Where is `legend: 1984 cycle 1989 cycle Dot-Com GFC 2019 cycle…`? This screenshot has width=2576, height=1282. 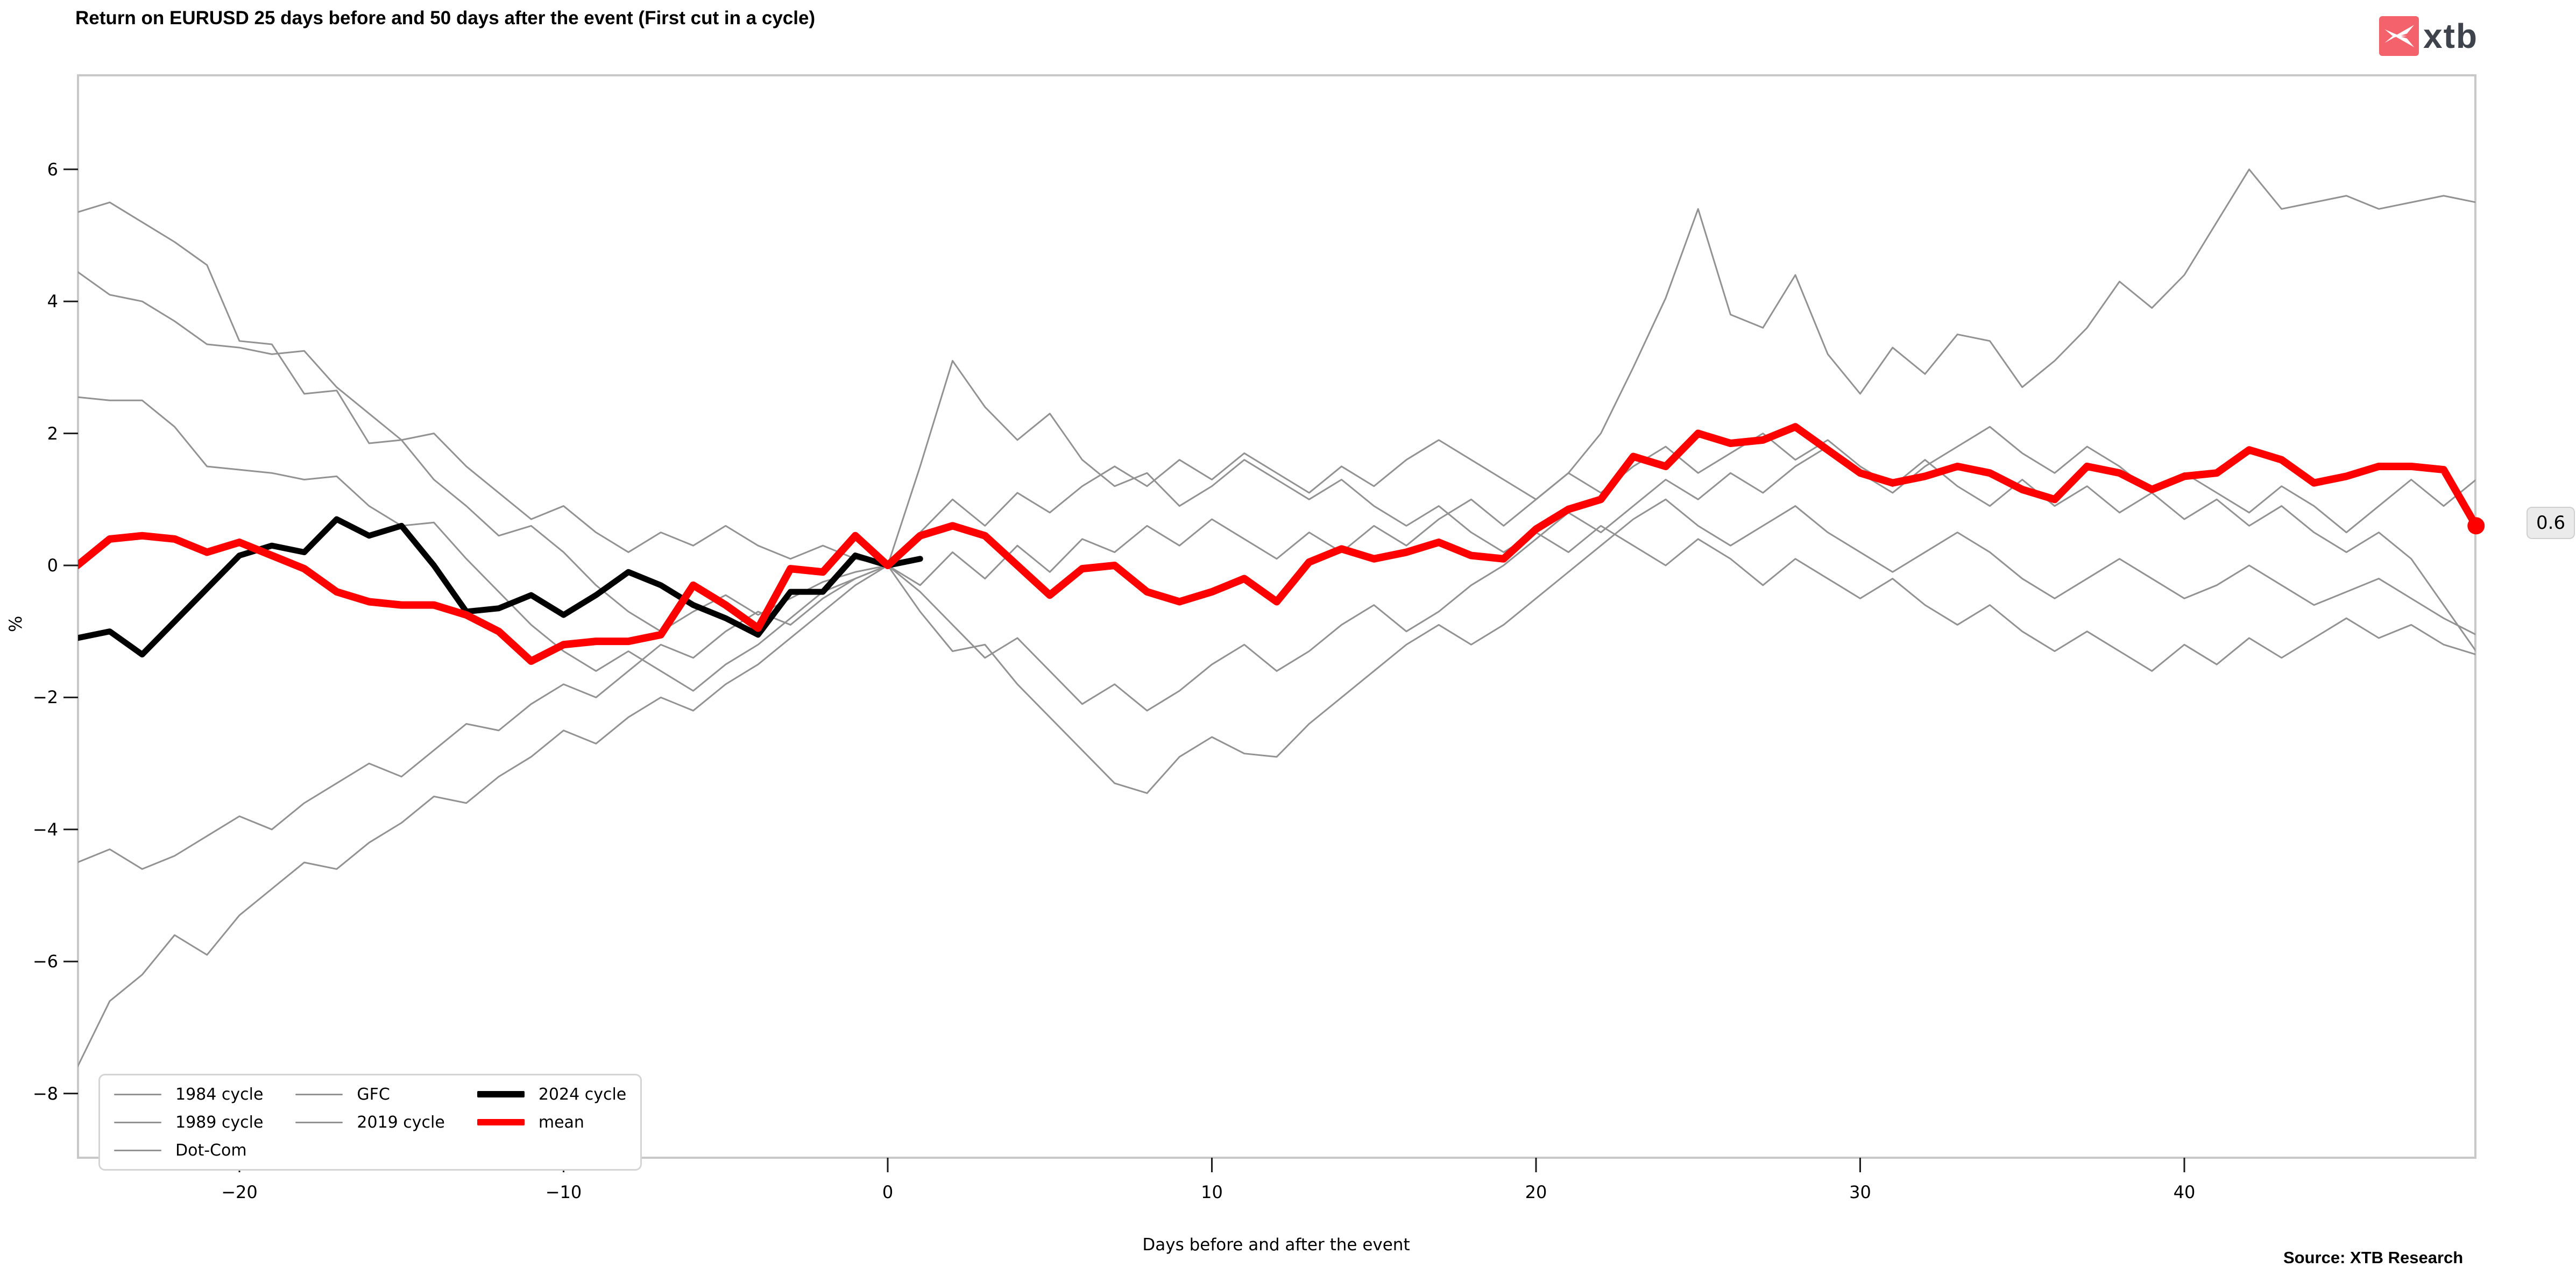
legend: 1984 cycle 1989 cycle Dot-Com GFC 2019 cycle… is located at coordinates (370, 1122).